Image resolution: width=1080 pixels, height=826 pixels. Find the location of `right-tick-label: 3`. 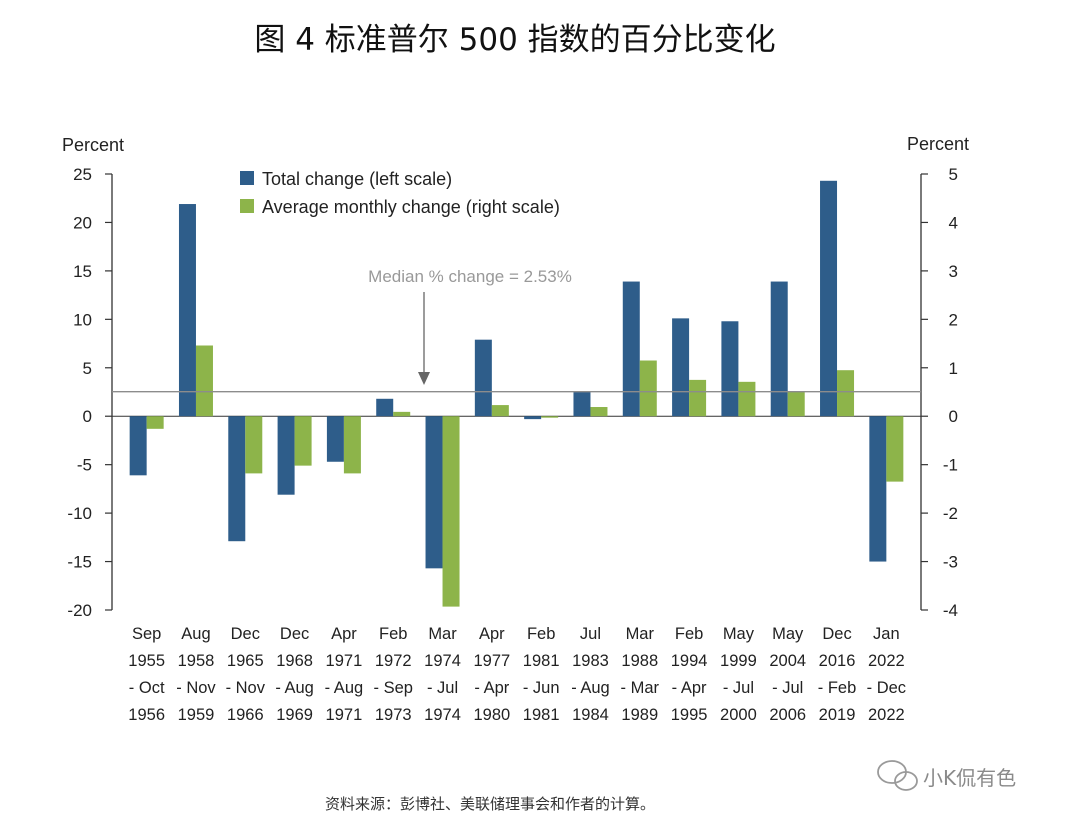

right-tick-label: 3 is located at coordinates (953, 271).